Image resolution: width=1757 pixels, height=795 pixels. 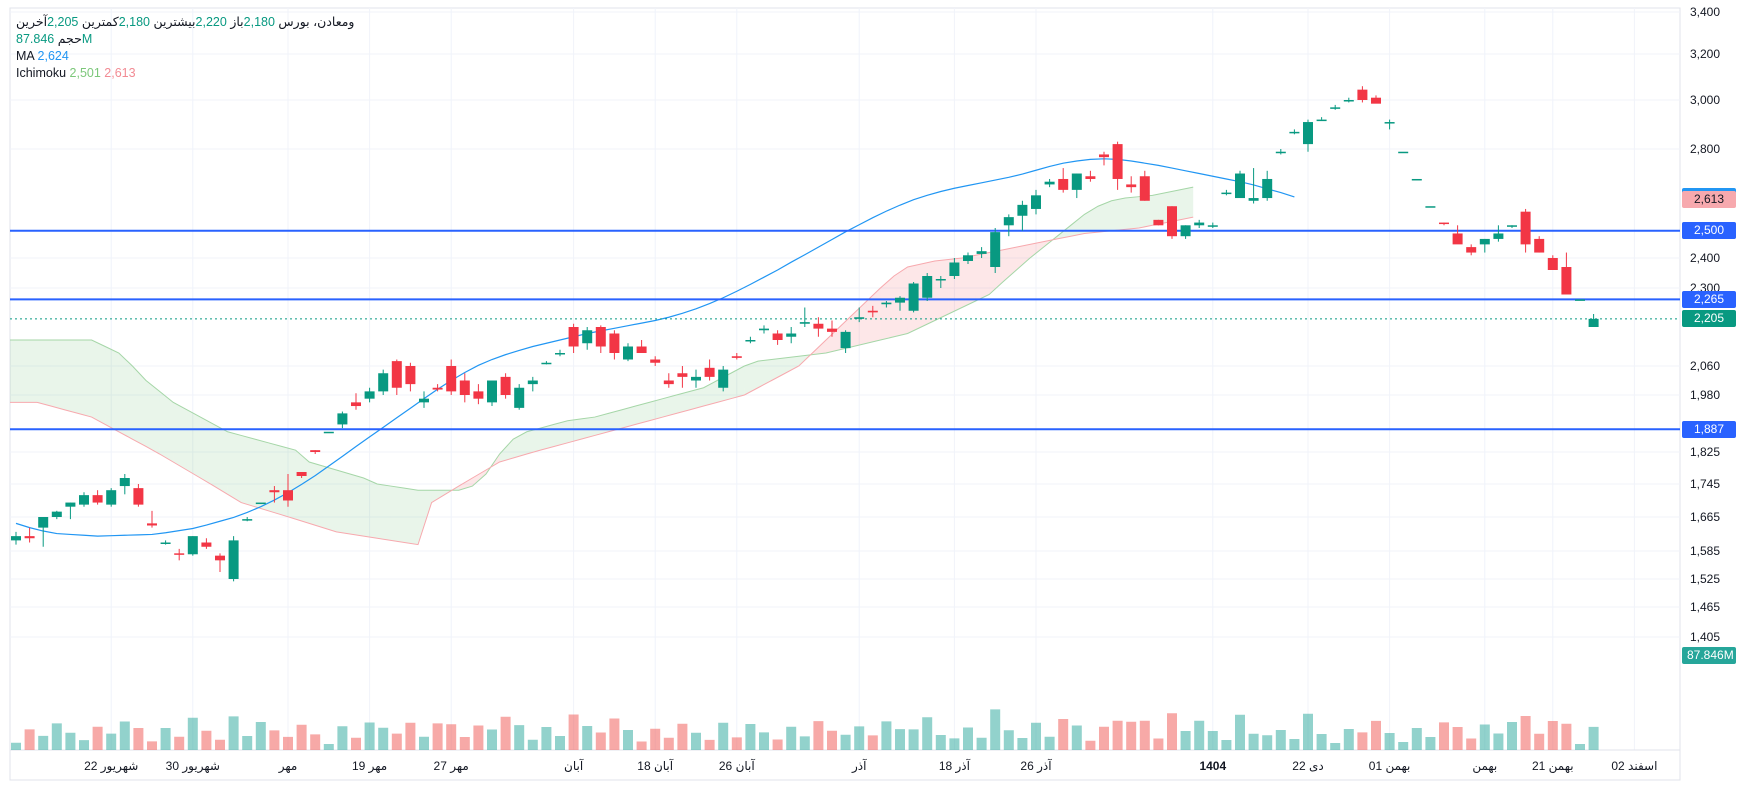 What do you see at coordinates (1709, 230) in the screenshot?
I see `level-2500-tag: 2,500` at bounding box center [1709, 230].